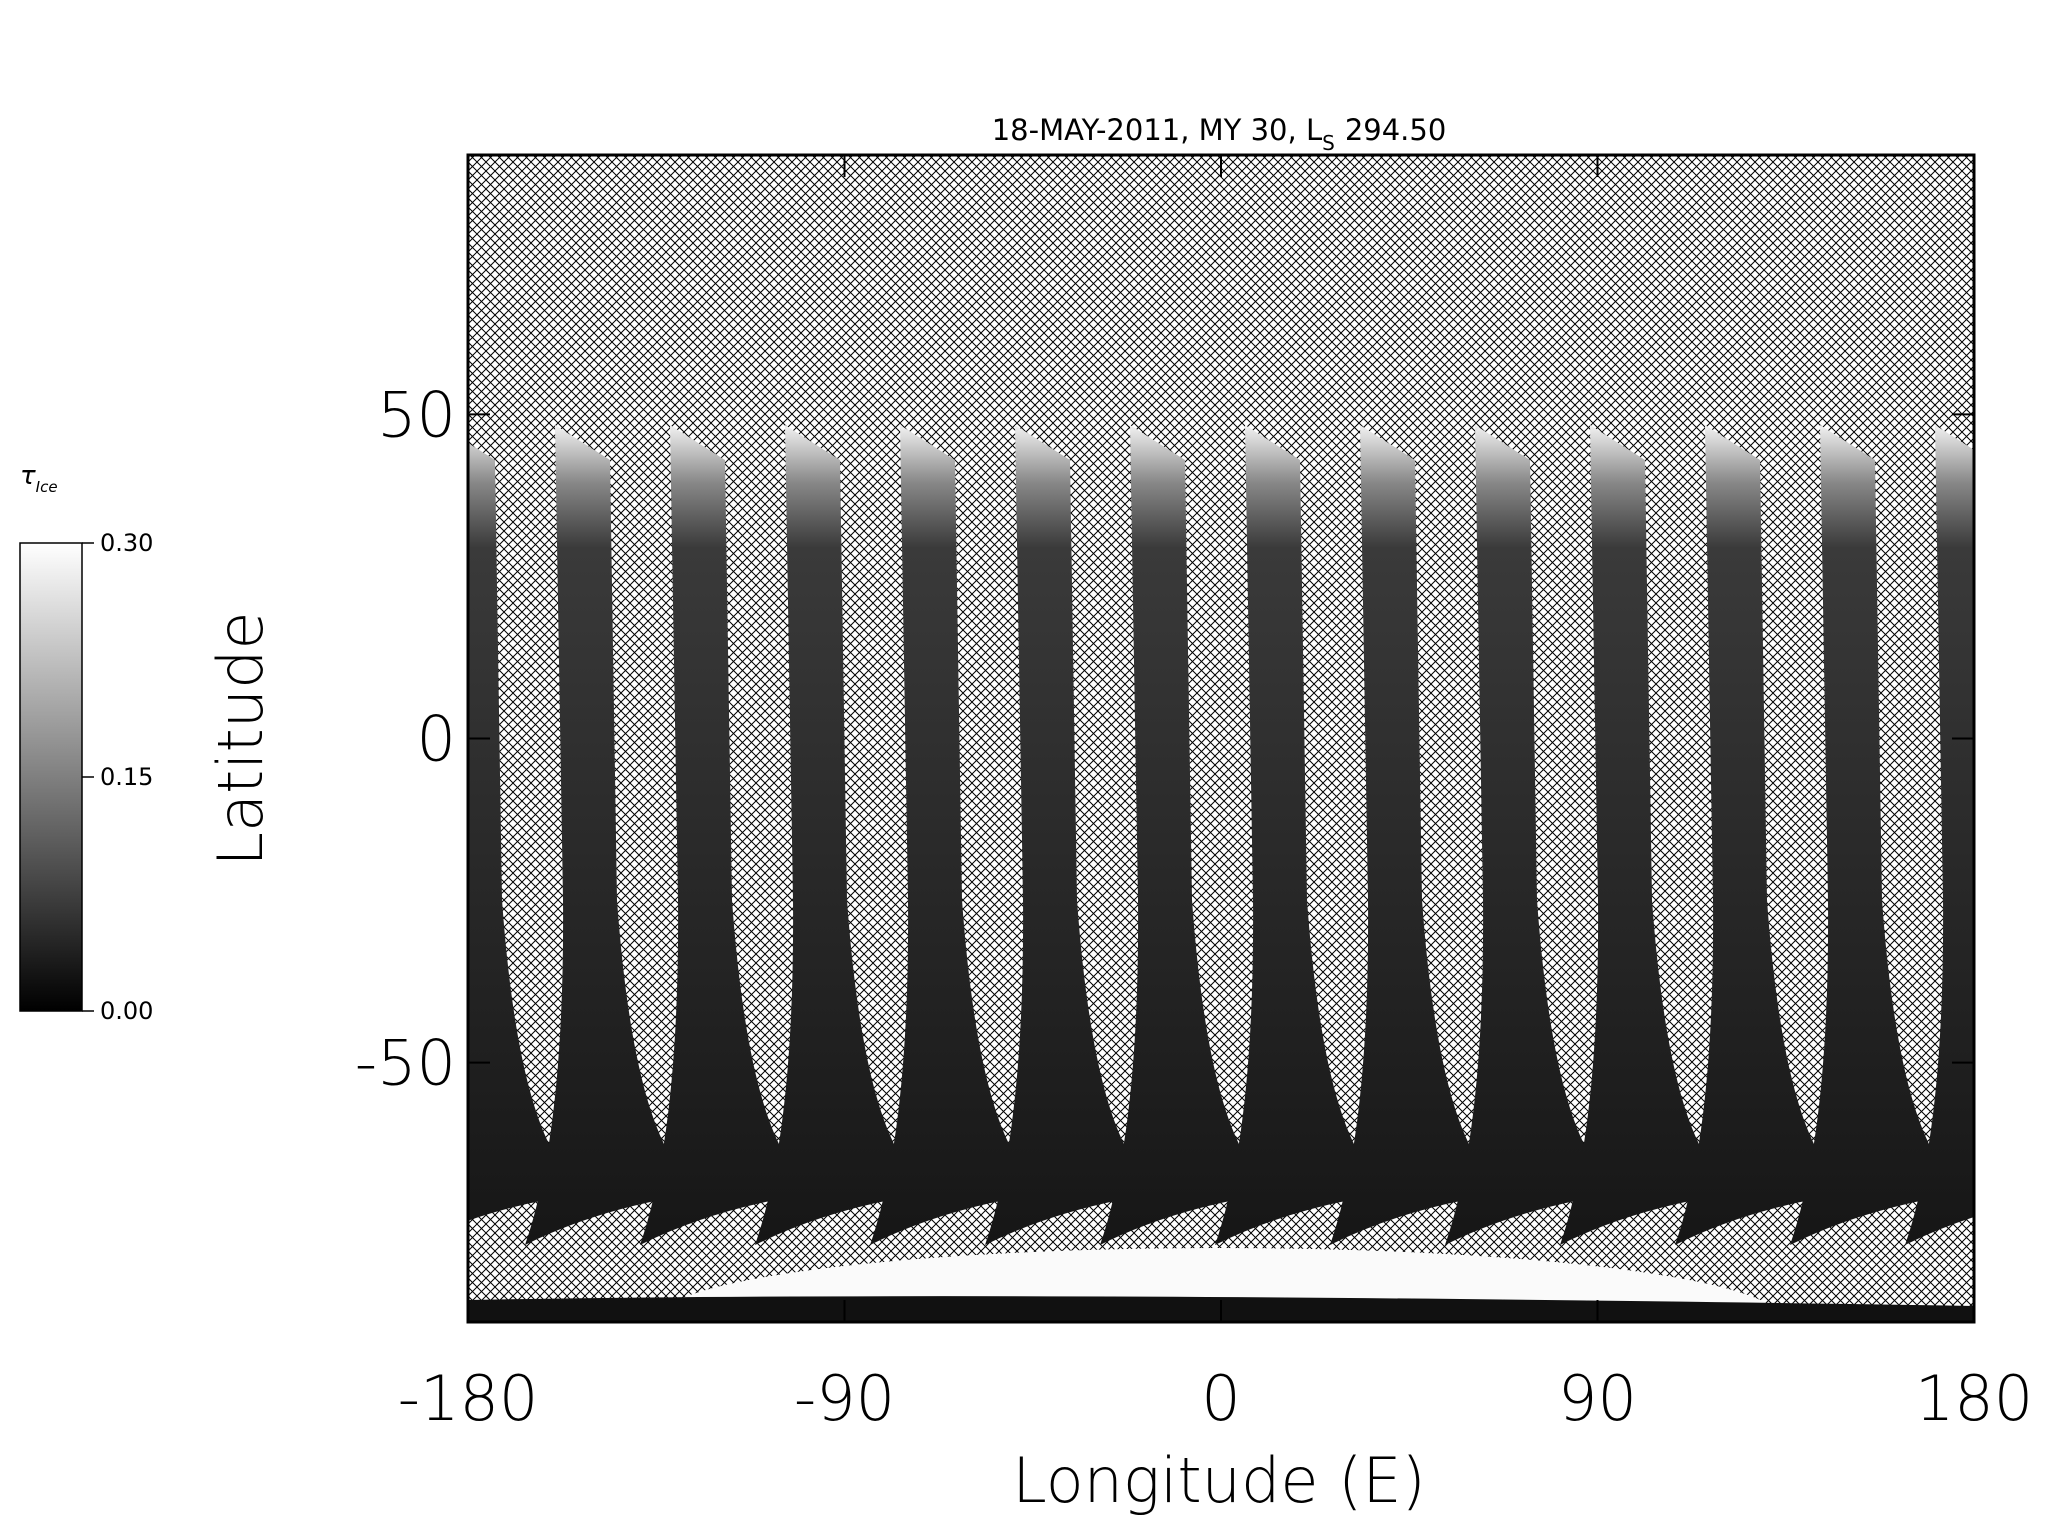 This screenshot has height=1536, width=2048. What do you see at coordinates (126, 777) in the screenshot?
I see `colorbar-tick-label: 0.15` at bounding box center [126, 777].